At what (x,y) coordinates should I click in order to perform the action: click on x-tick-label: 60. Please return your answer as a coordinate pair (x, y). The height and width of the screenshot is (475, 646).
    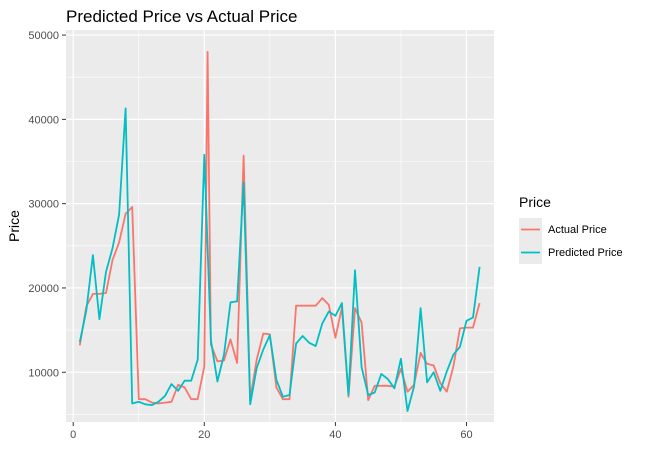
    Looking at the image, I should click on (466, 435).